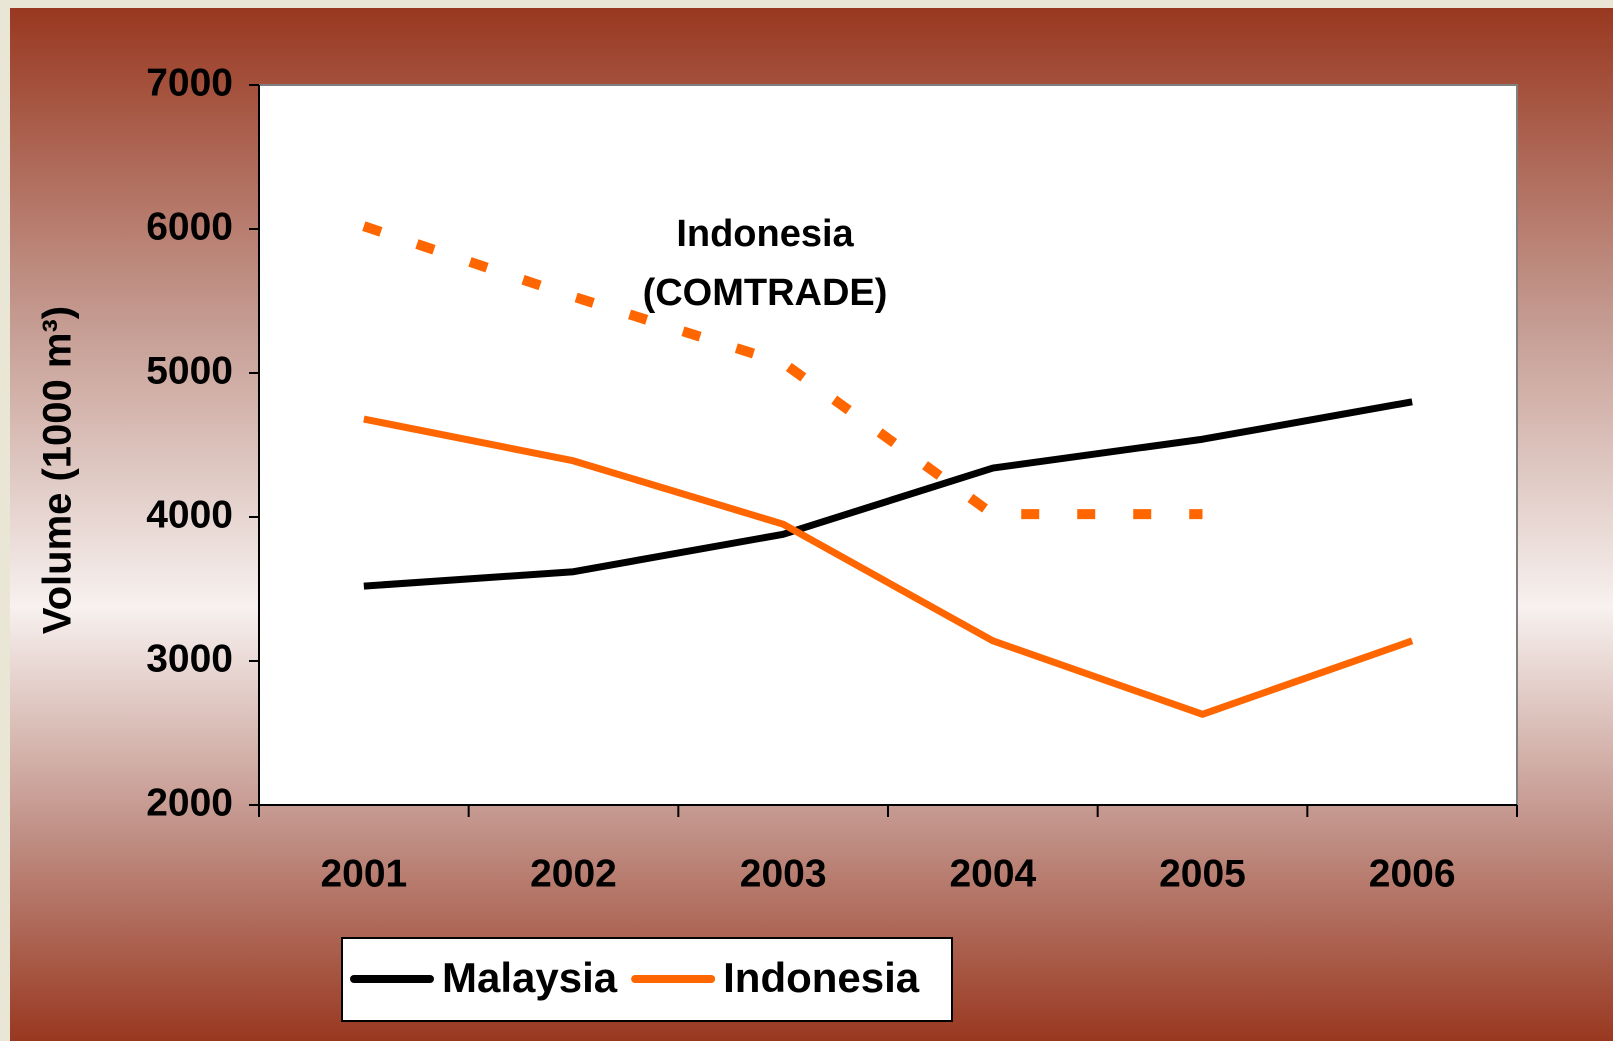 The width and height of the screenshot is (1613, 1041). I want to click on x-tick-label: 2006, so click(1412, 873).